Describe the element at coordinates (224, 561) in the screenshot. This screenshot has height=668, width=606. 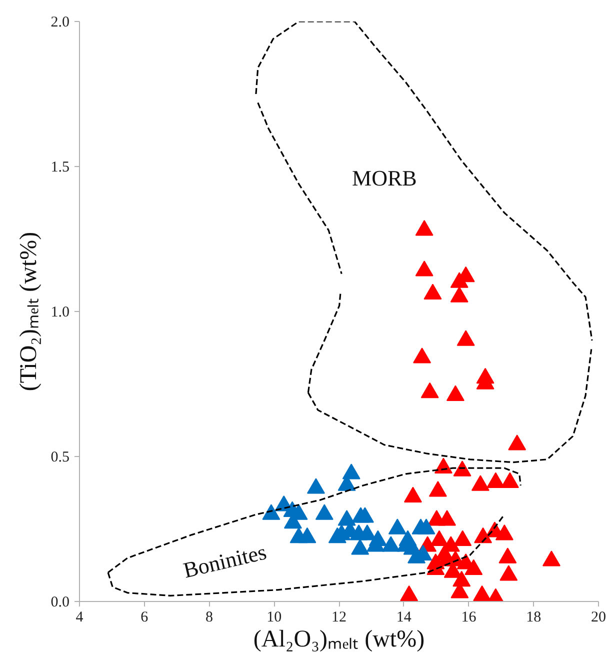
I see `annotation: Boninites` at that location.